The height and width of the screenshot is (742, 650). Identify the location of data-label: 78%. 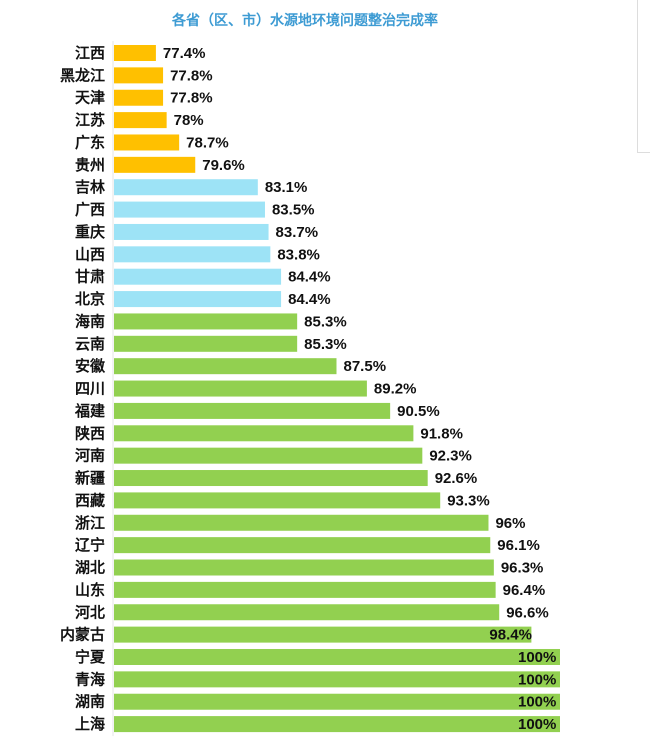
(189, 120).